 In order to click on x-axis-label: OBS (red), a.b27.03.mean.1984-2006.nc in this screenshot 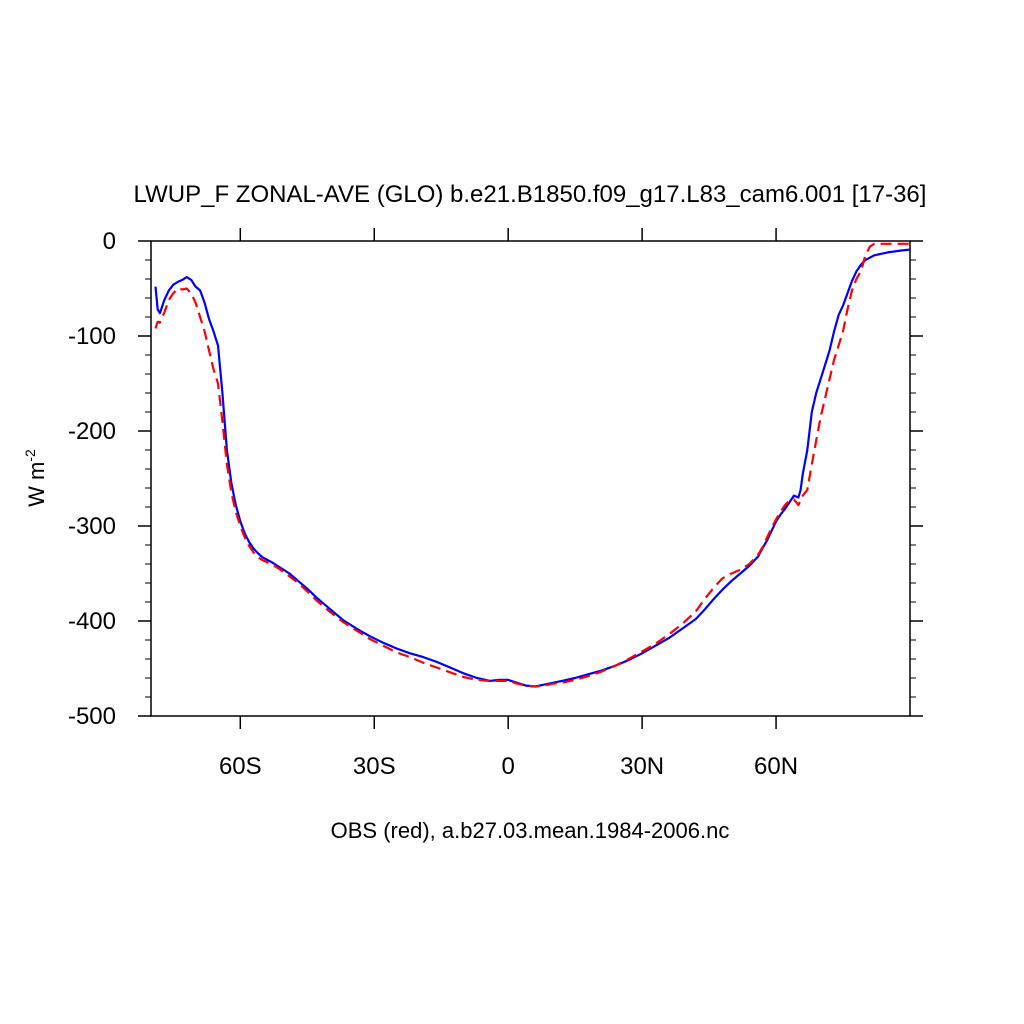, I will do `click(530, 830)`.